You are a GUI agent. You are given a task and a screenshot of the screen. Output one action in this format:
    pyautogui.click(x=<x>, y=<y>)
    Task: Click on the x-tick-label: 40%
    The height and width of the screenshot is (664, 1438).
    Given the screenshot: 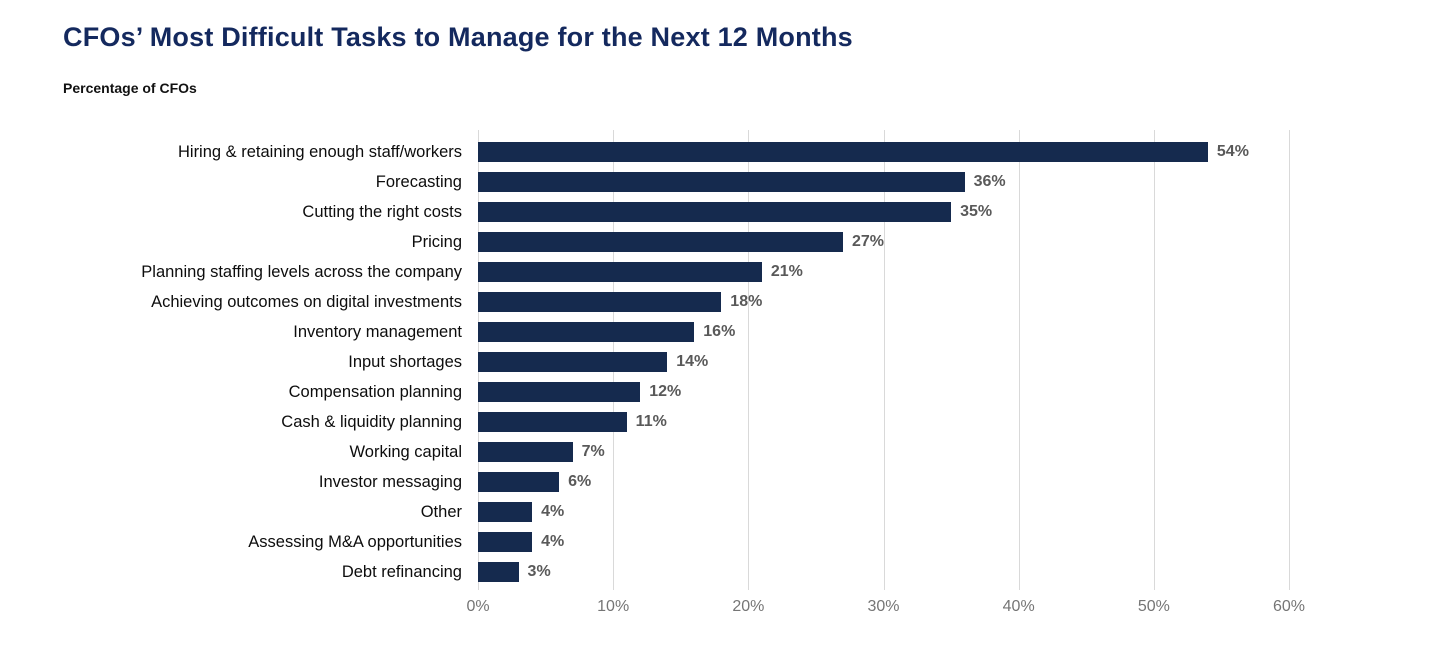 What is the action you would take?
    pyautogui.click(x=1018, y=606)
    